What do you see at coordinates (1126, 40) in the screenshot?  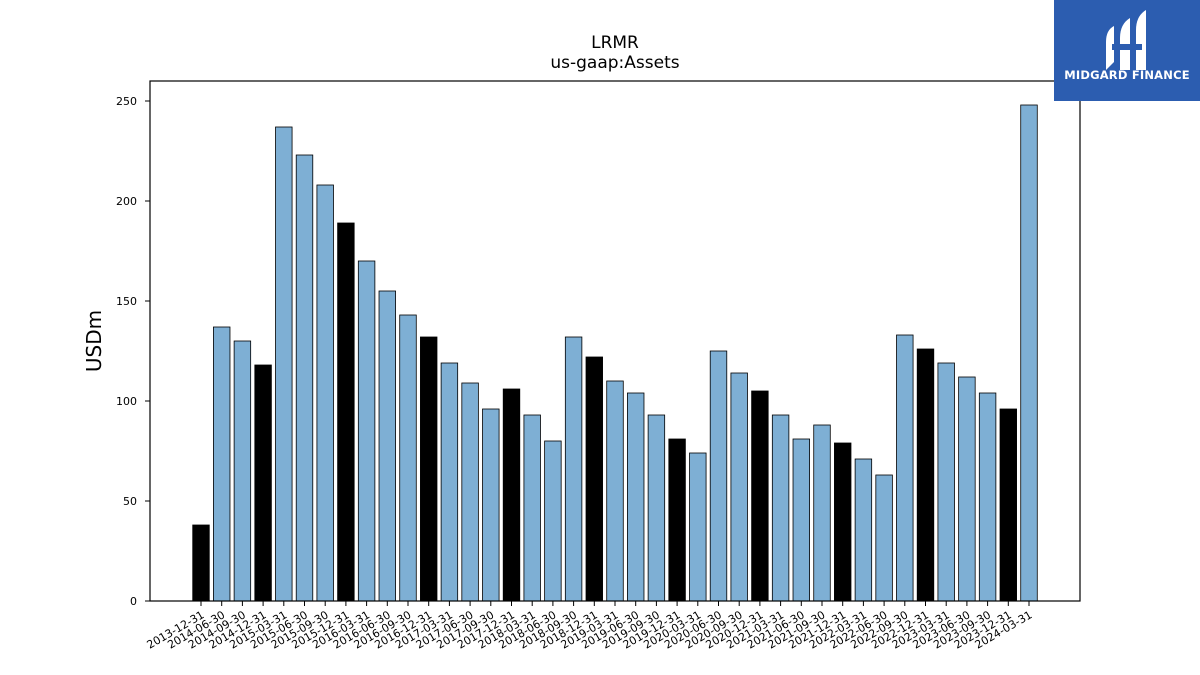 I see `midgard-logo-icon` at bounding box center [1126, 40].